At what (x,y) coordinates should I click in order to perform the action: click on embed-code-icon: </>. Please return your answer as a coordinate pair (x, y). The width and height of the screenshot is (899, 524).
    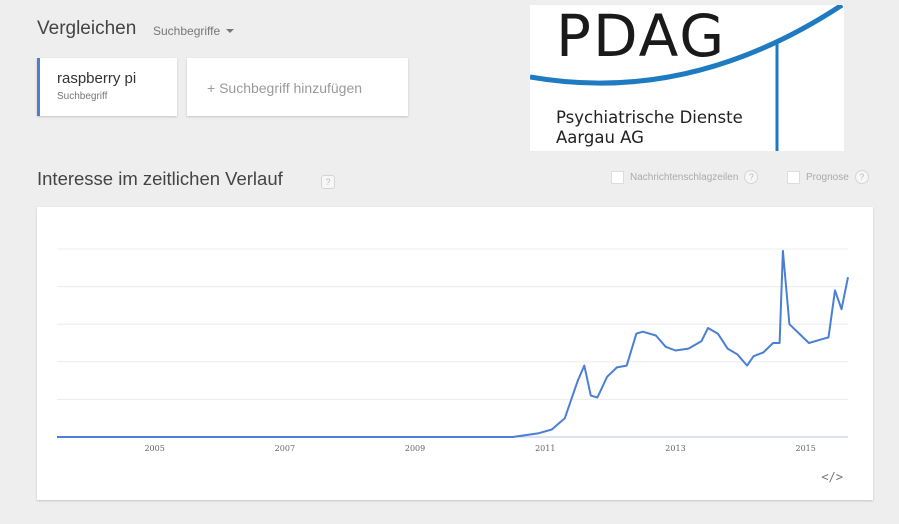
    Looking at the image, I should click on (832, 477).